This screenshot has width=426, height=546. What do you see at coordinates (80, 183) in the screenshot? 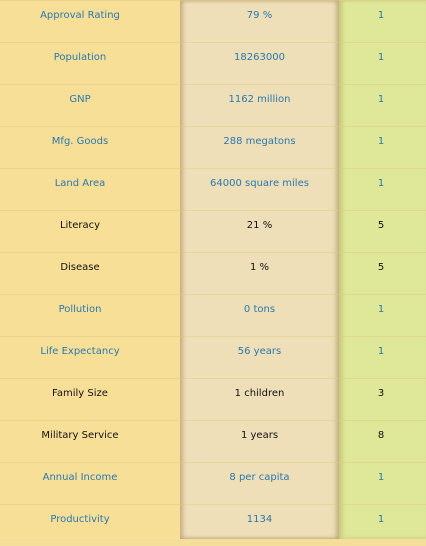
I see `stat-name: Land Area` at bounding box center [80, 183].